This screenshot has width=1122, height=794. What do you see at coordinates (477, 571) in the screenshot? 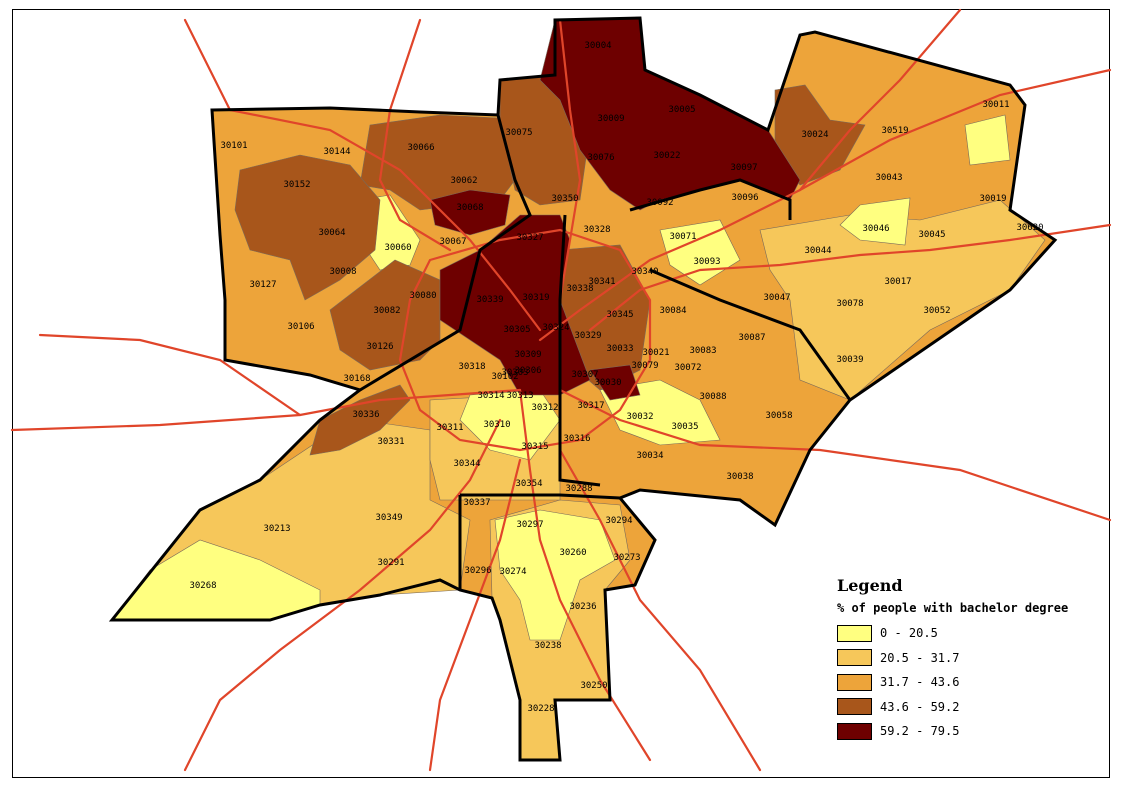
I see `zip-label: 30296` at bounding box center [477, 571].